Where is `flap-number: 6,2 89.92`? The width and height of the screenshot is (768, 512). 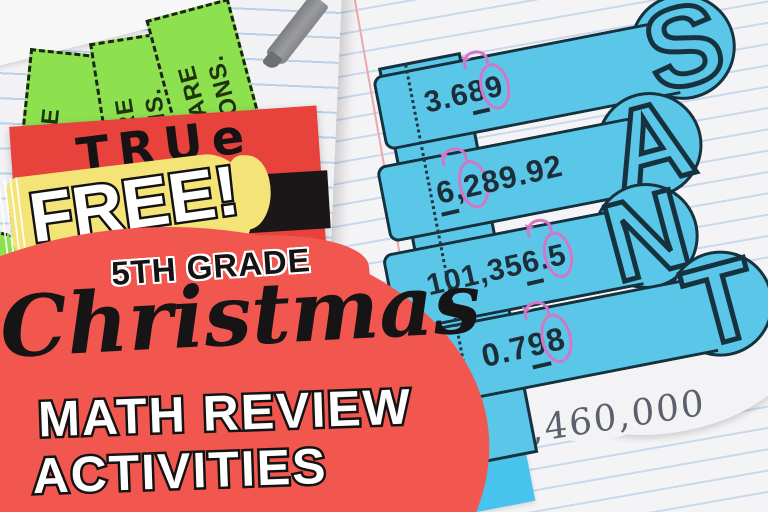
flap-number: 6,2 89.92 is located at coordinates (500, 180).